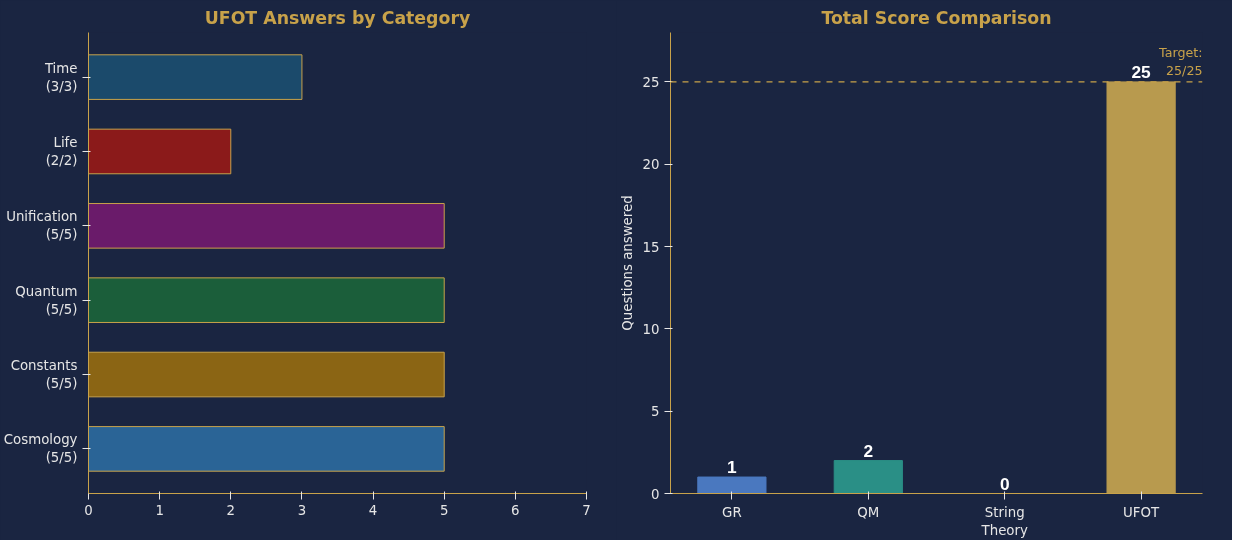  I want to click on data-label: 25, so click(1141, 71).